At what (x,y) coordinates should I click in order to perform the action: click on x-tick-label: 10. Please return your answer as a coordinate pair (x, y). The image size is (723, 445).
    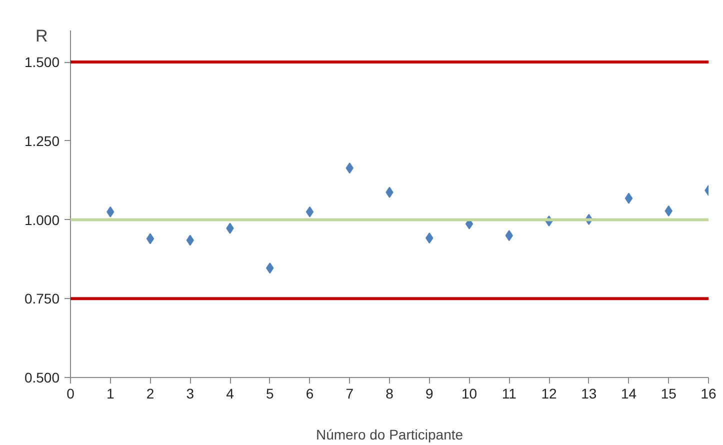
    Looking at the image, I should click on (469, 394).